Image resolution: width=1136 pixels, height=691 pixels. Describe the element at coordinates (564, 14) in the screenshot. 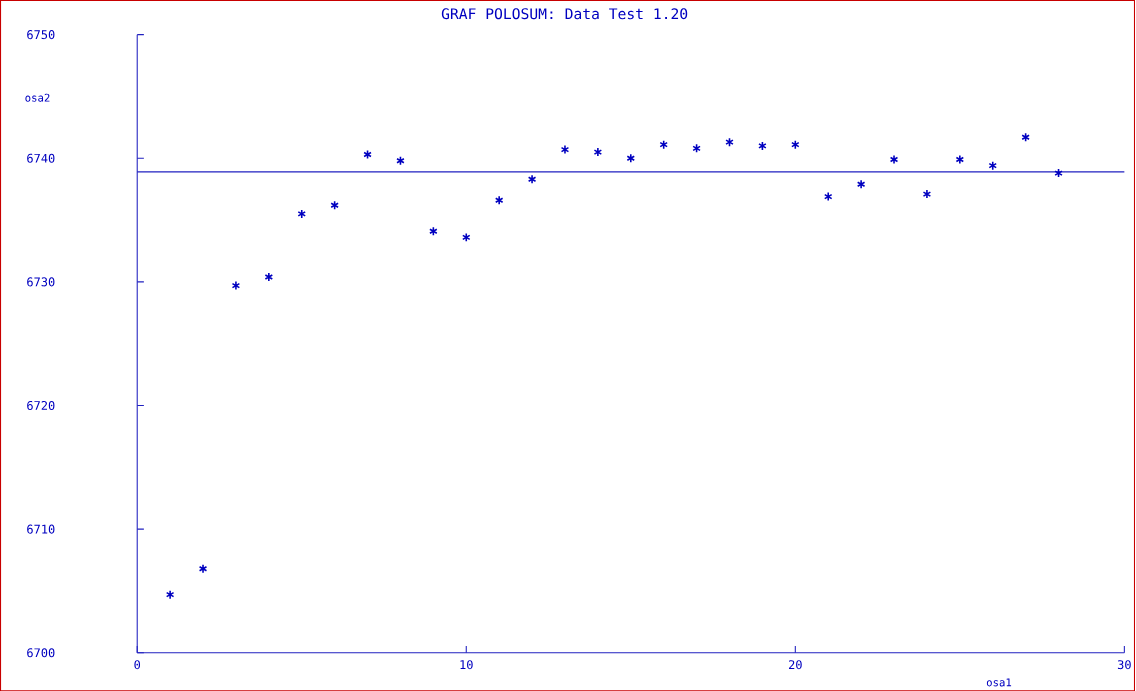

I see `chart-title: GRAF POLOSUM: Data Test 1.20` at that location.